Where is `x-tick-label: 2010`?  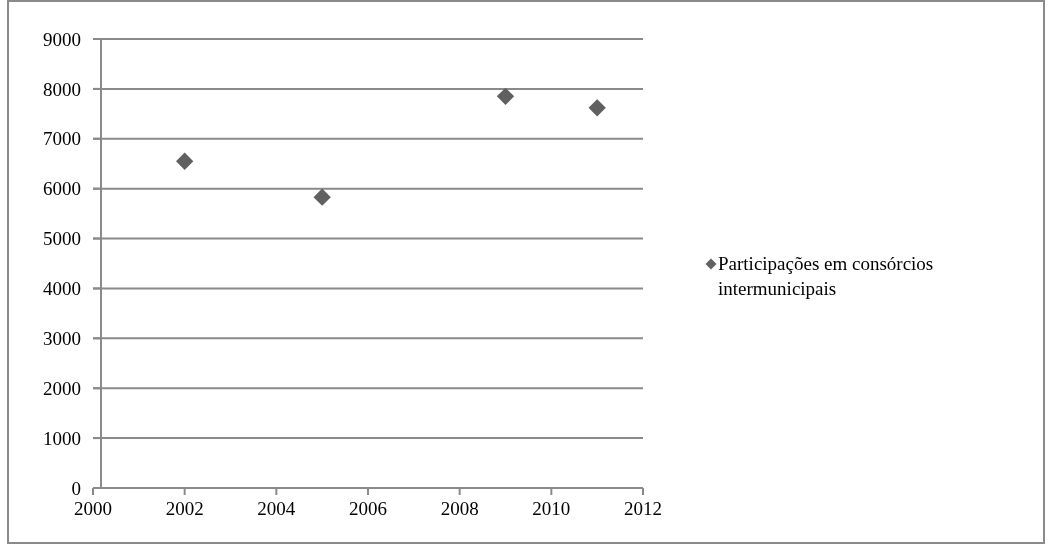
x-tick-label: 2010 is located at coordinates (551, 508).